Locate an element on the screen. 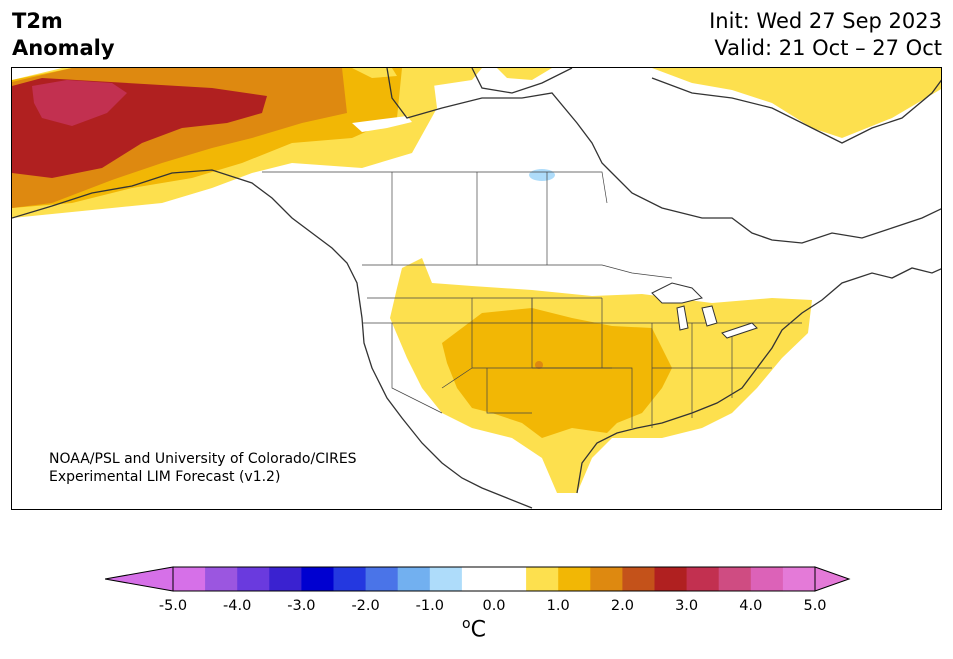  colorbar-tick-label: 0.0 is located at coordinates (494, 606).